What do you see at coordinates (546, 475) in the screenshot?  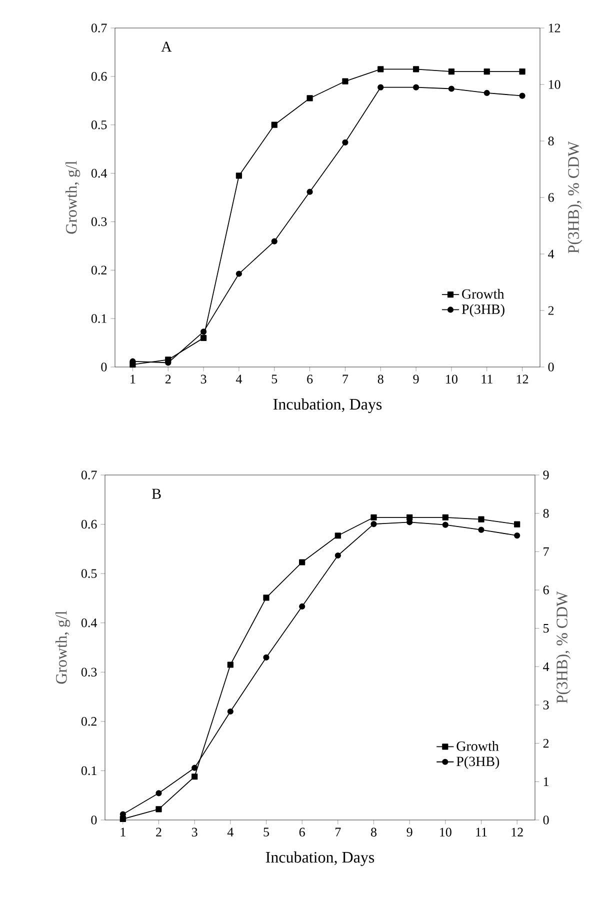 I see `y2-tick-label: 9` at bounding box center [546, 475].